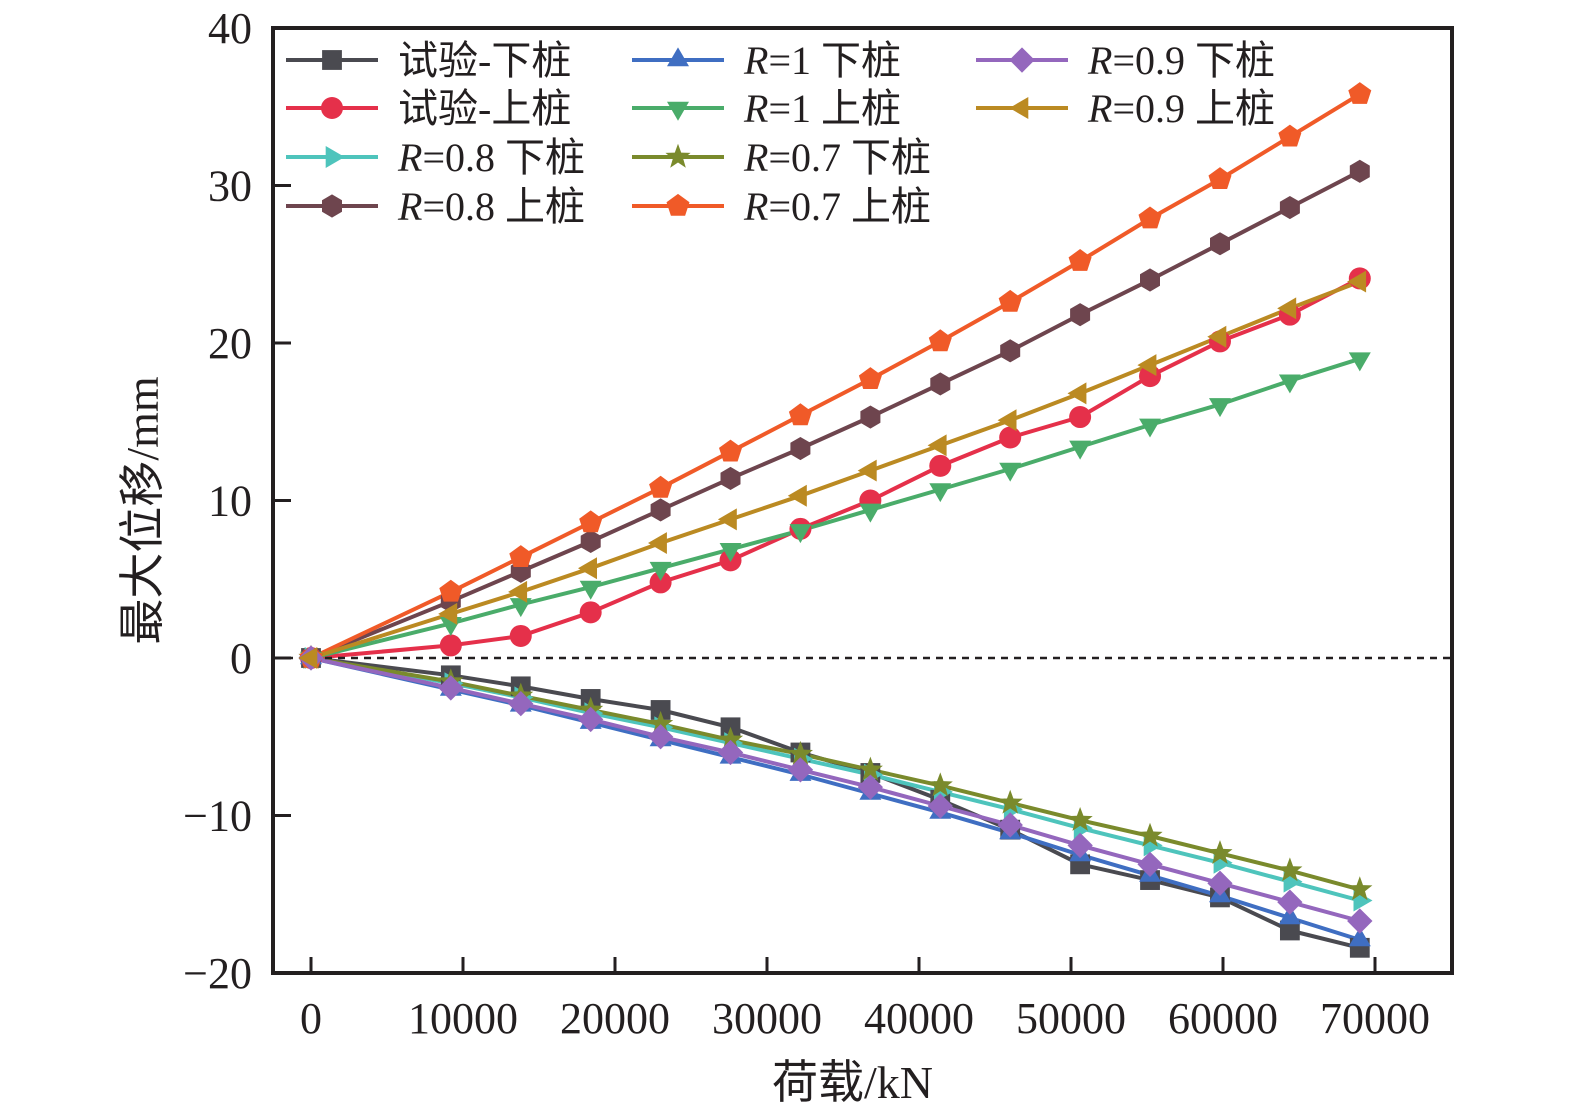  I want to click on x-tick-label: 10000, so click(463, 1018).